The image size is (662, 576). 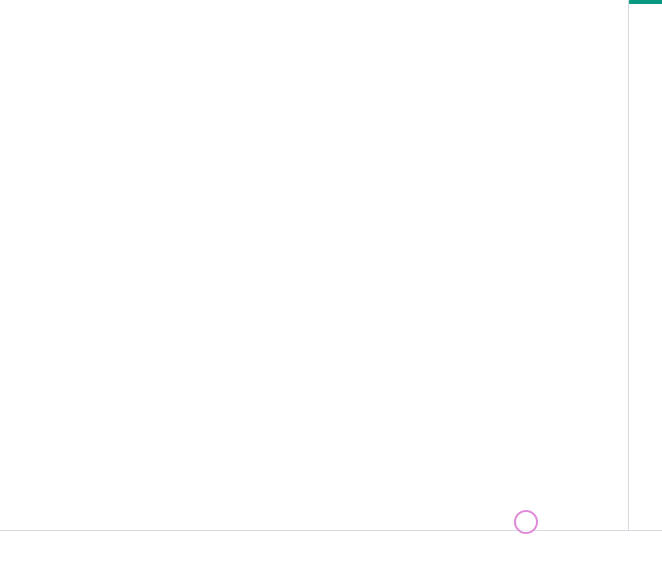 I want to click on lightning-bolt-icon, so click(x=526, y=522).